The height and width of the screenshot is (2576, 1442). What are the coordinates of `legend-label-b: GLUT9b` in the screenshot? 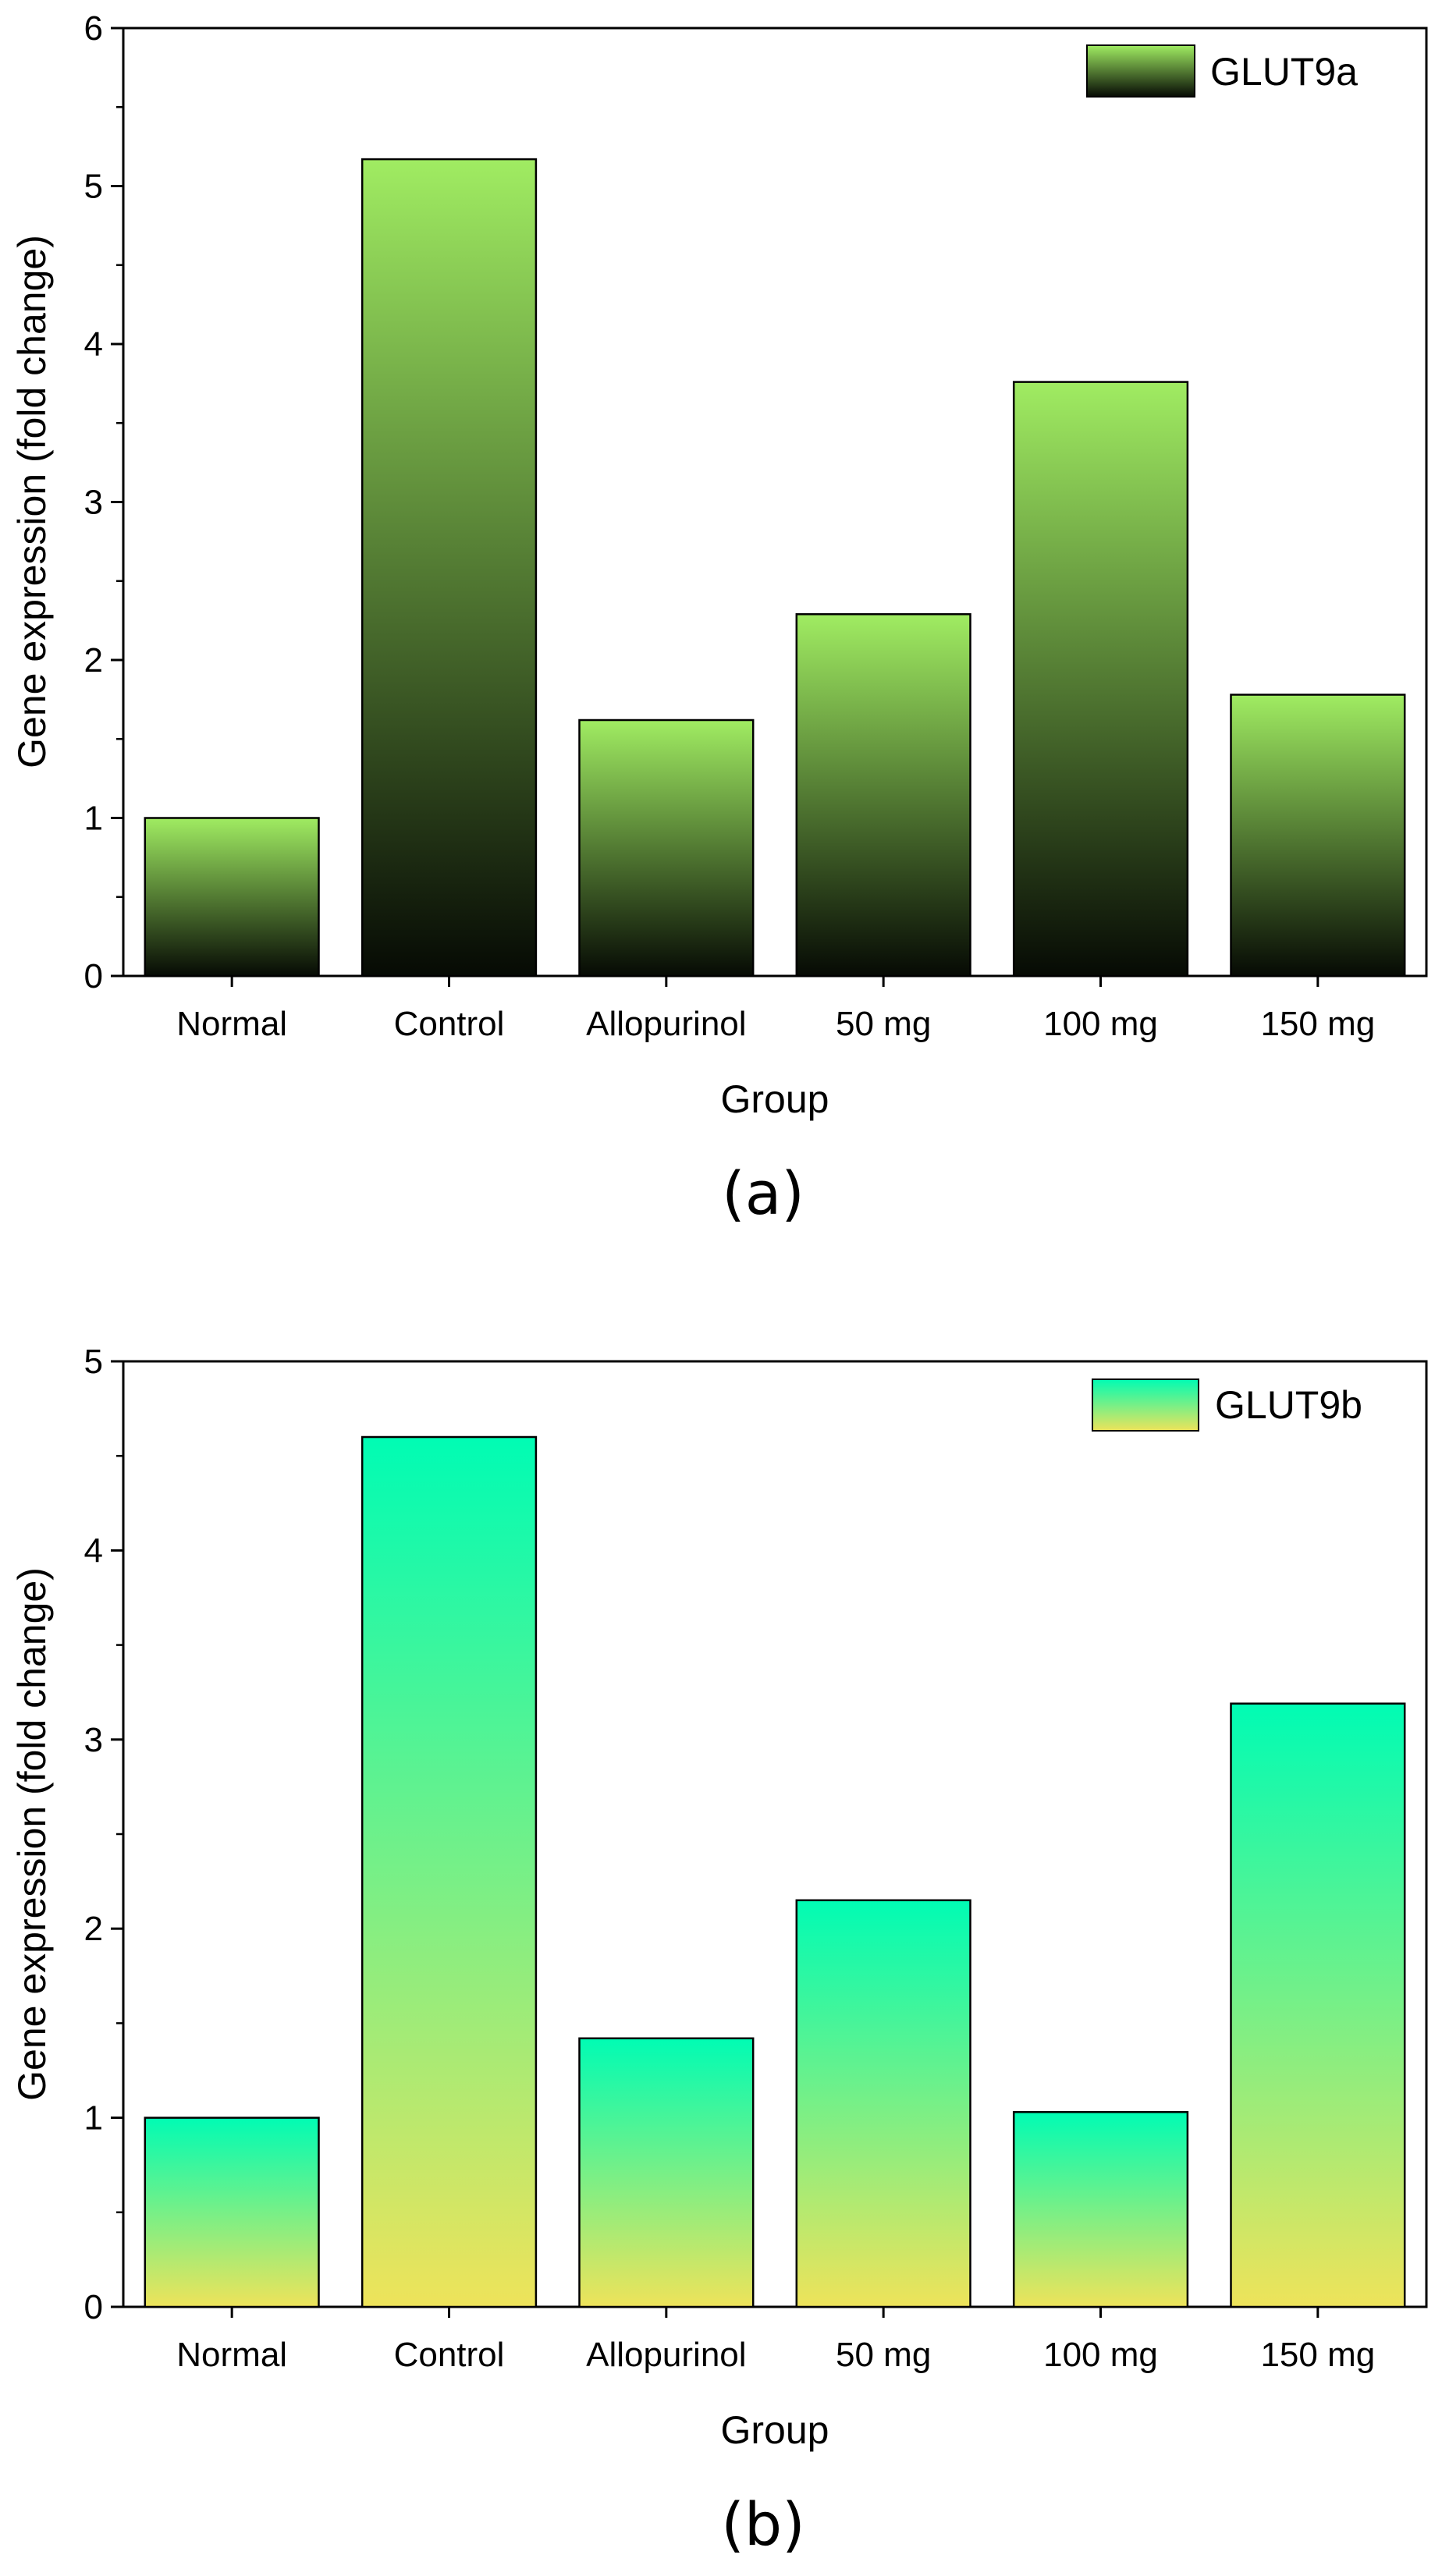 It's located at (1288, 1405).